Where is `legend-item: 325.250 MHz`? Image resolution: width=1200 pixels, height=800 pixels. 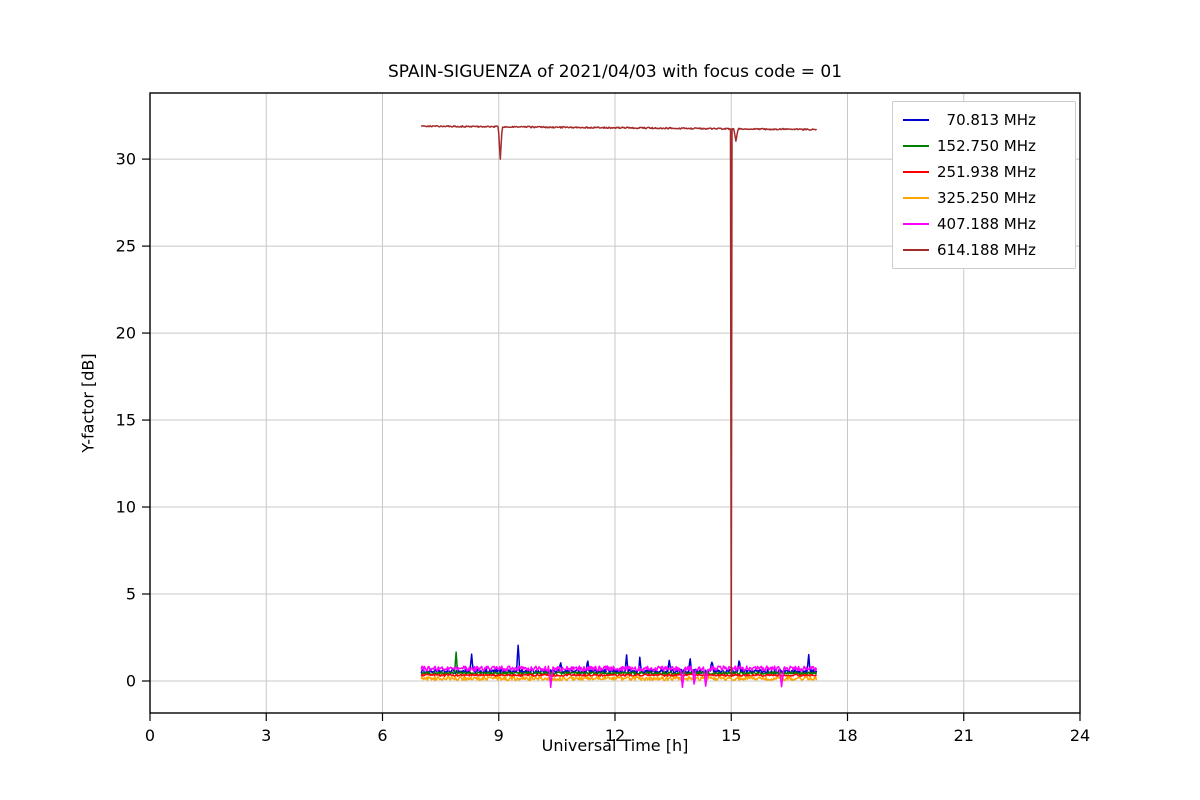
legend-item: 325.250 MHz is located at coordinates (985, 198).